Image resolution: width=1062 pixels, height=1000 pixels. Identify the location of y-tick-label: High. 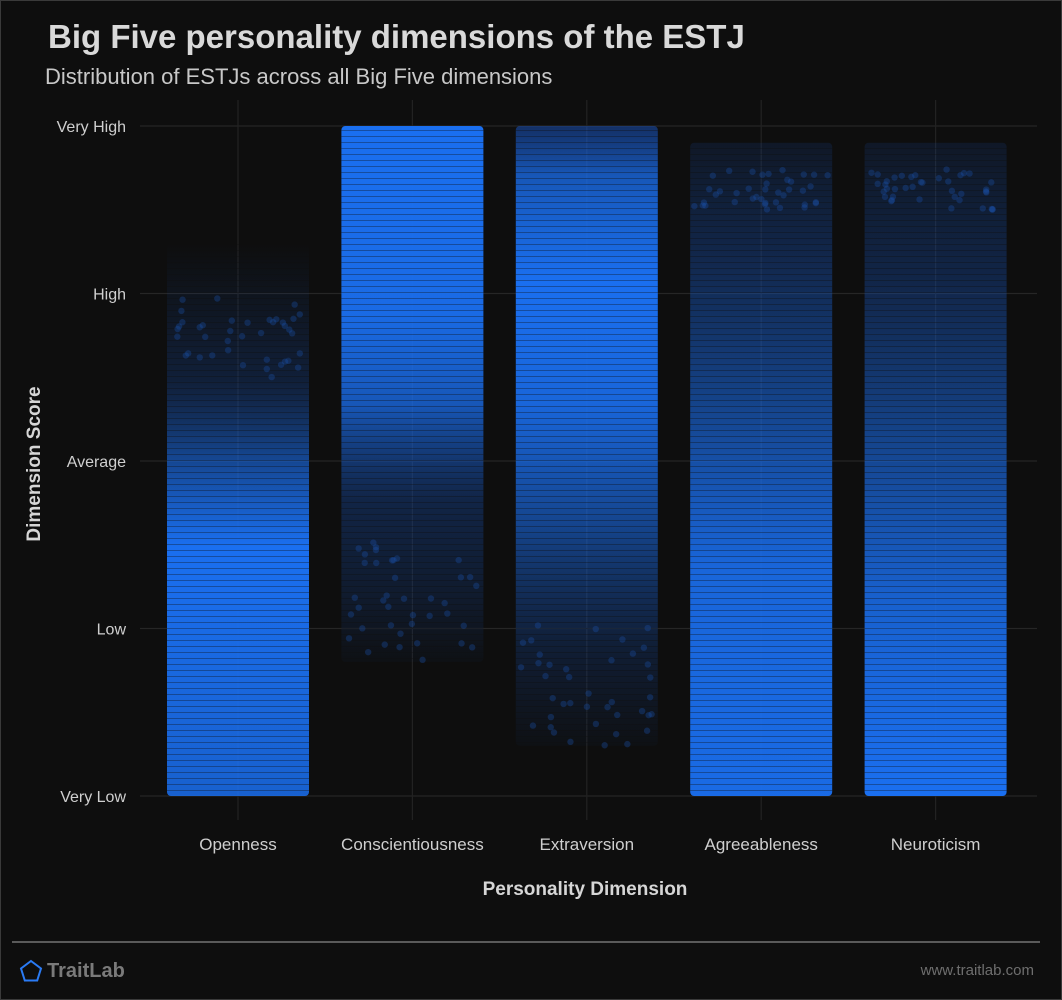
(109, 295).